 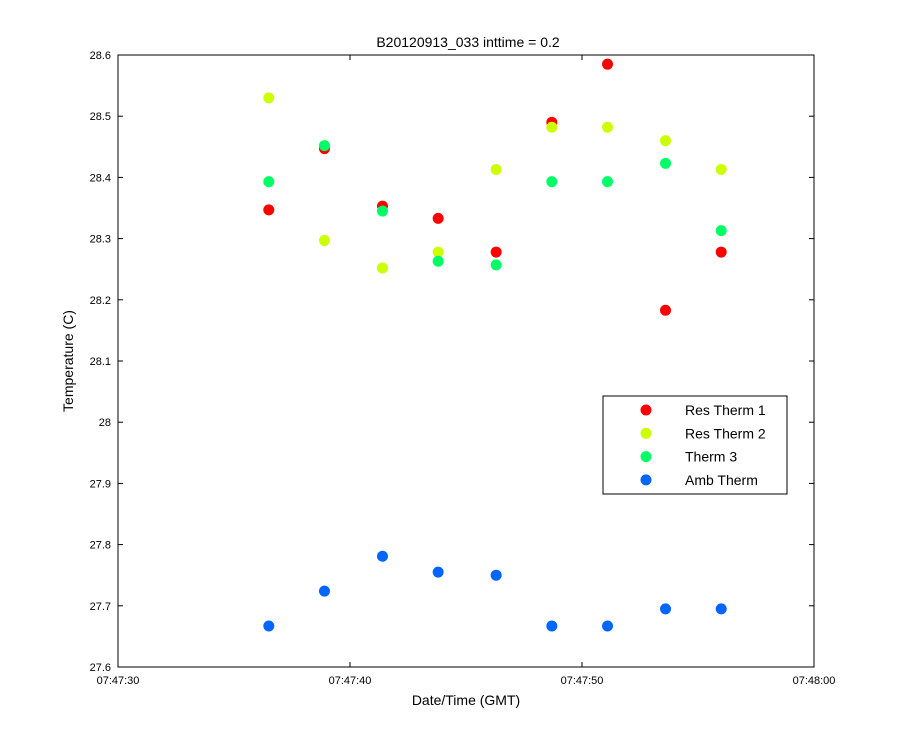 I want to click on legend: Res Therm 1 Res Therm 2 Therm 3 Amb Therm, so click(x=695, y=445).